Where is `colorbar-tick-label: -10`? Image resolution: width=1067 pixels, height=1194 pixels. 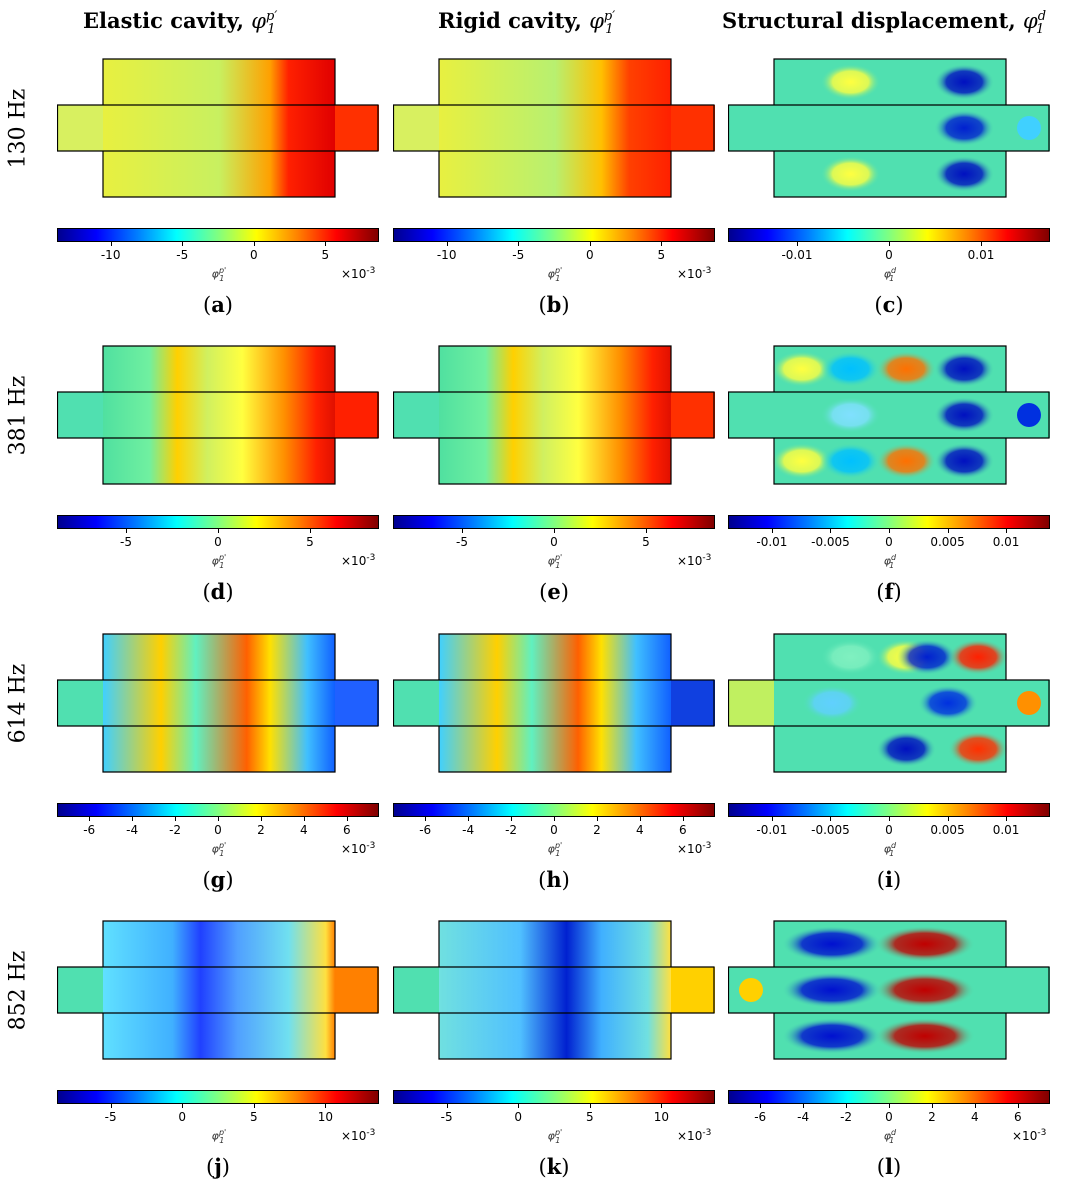
colorbar-tick-label: -10 is located at coordinates (446, 255).